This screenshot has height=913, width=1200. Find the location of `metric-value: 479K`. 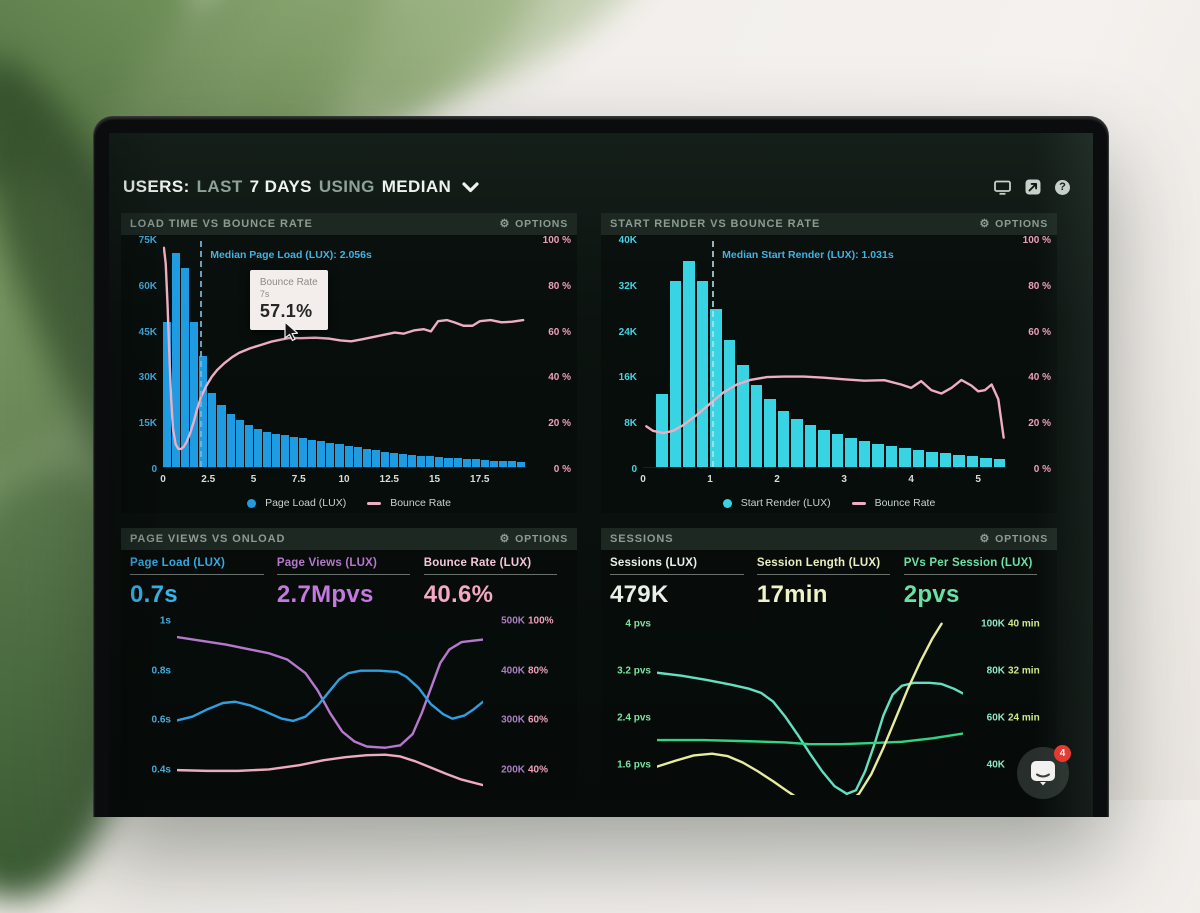

metric-value: 479K is located at coordinates (639, 594).